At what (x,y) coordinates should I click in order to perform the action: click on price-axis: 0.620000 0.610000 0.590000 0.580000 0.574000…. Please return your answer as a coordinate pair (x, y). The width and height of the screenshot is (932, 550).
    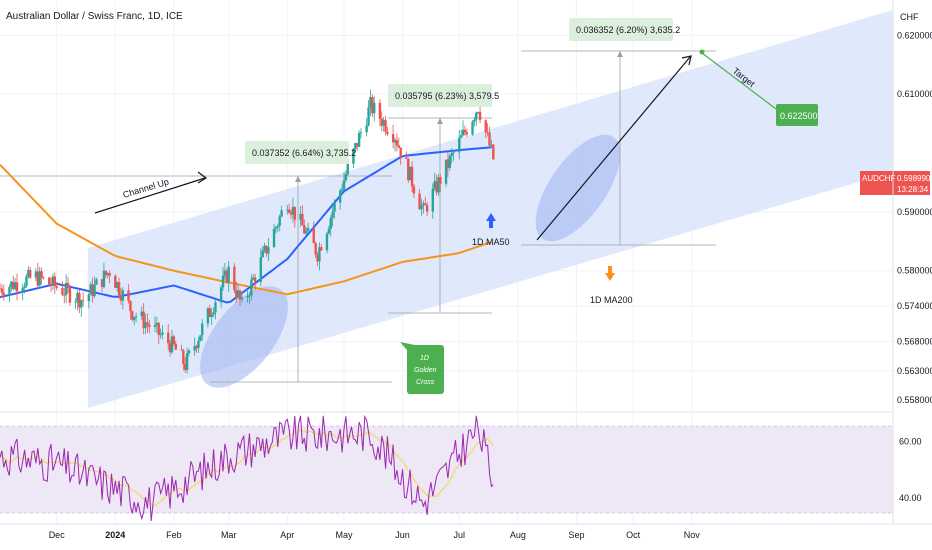
    Looking at the image, I should click on (914, 217).